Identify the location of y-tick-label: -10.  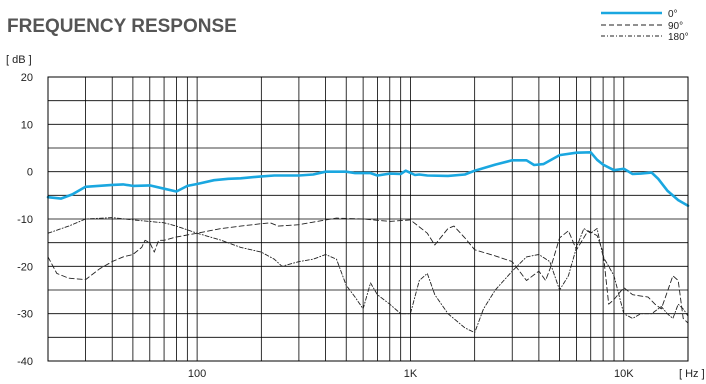
(25, 220).